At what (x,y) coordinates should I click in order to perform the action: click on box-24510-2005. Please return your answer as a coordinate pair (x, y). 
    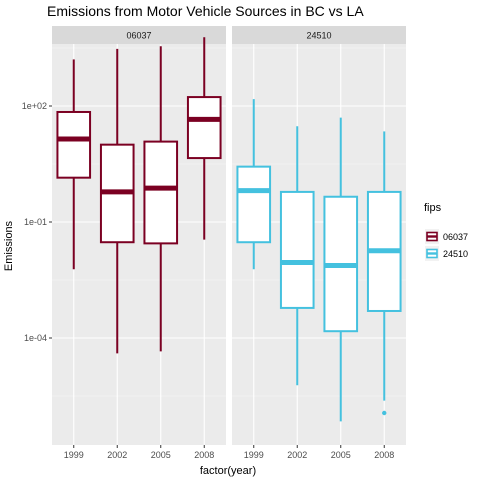
    Looking at the image, I should click on (341, 269).